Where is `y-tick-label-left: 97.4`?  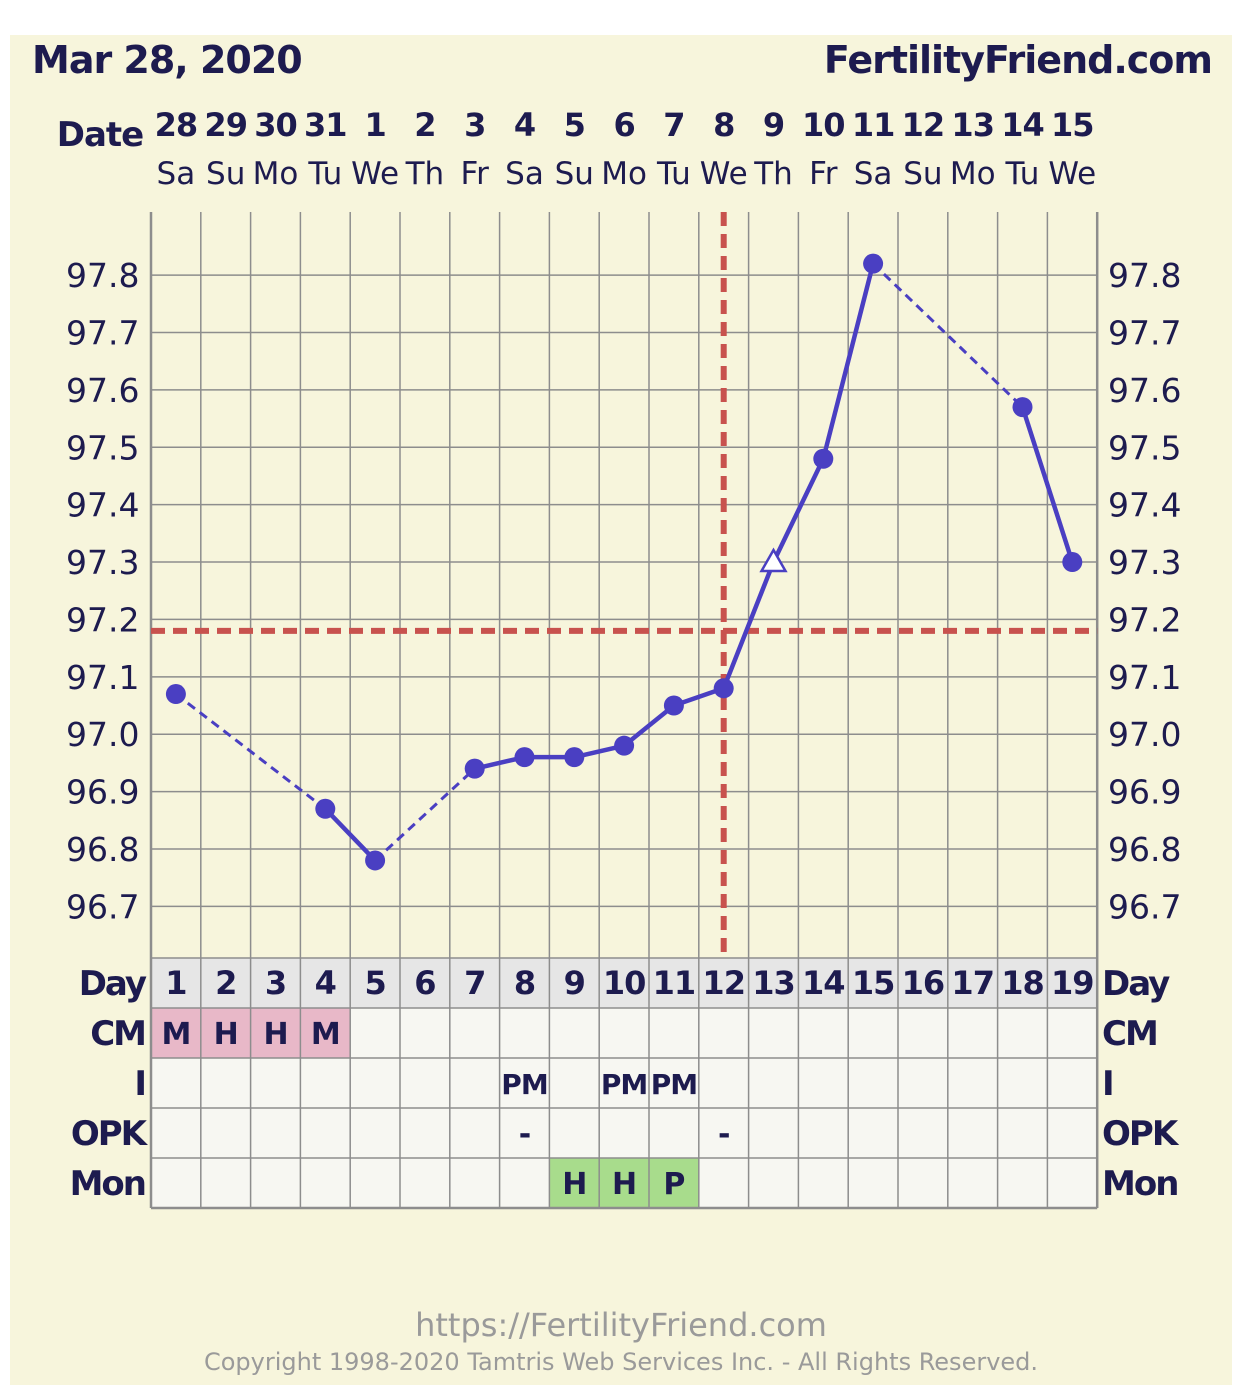
y-tick-label-left: 97.4 is located at coordinates (102, 505).